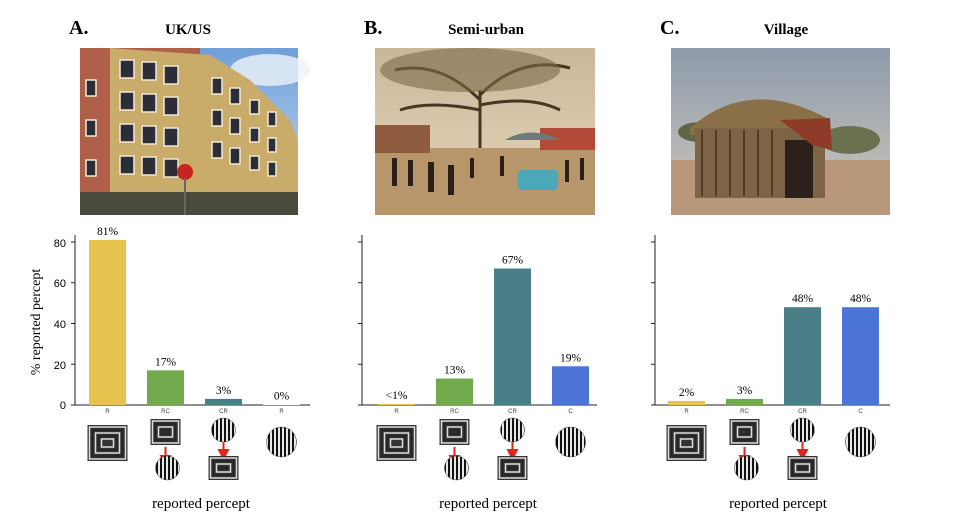 This screenshot has height=523, width=960. I want to click on y-axis-label: % reported percept, so click(36, 322).